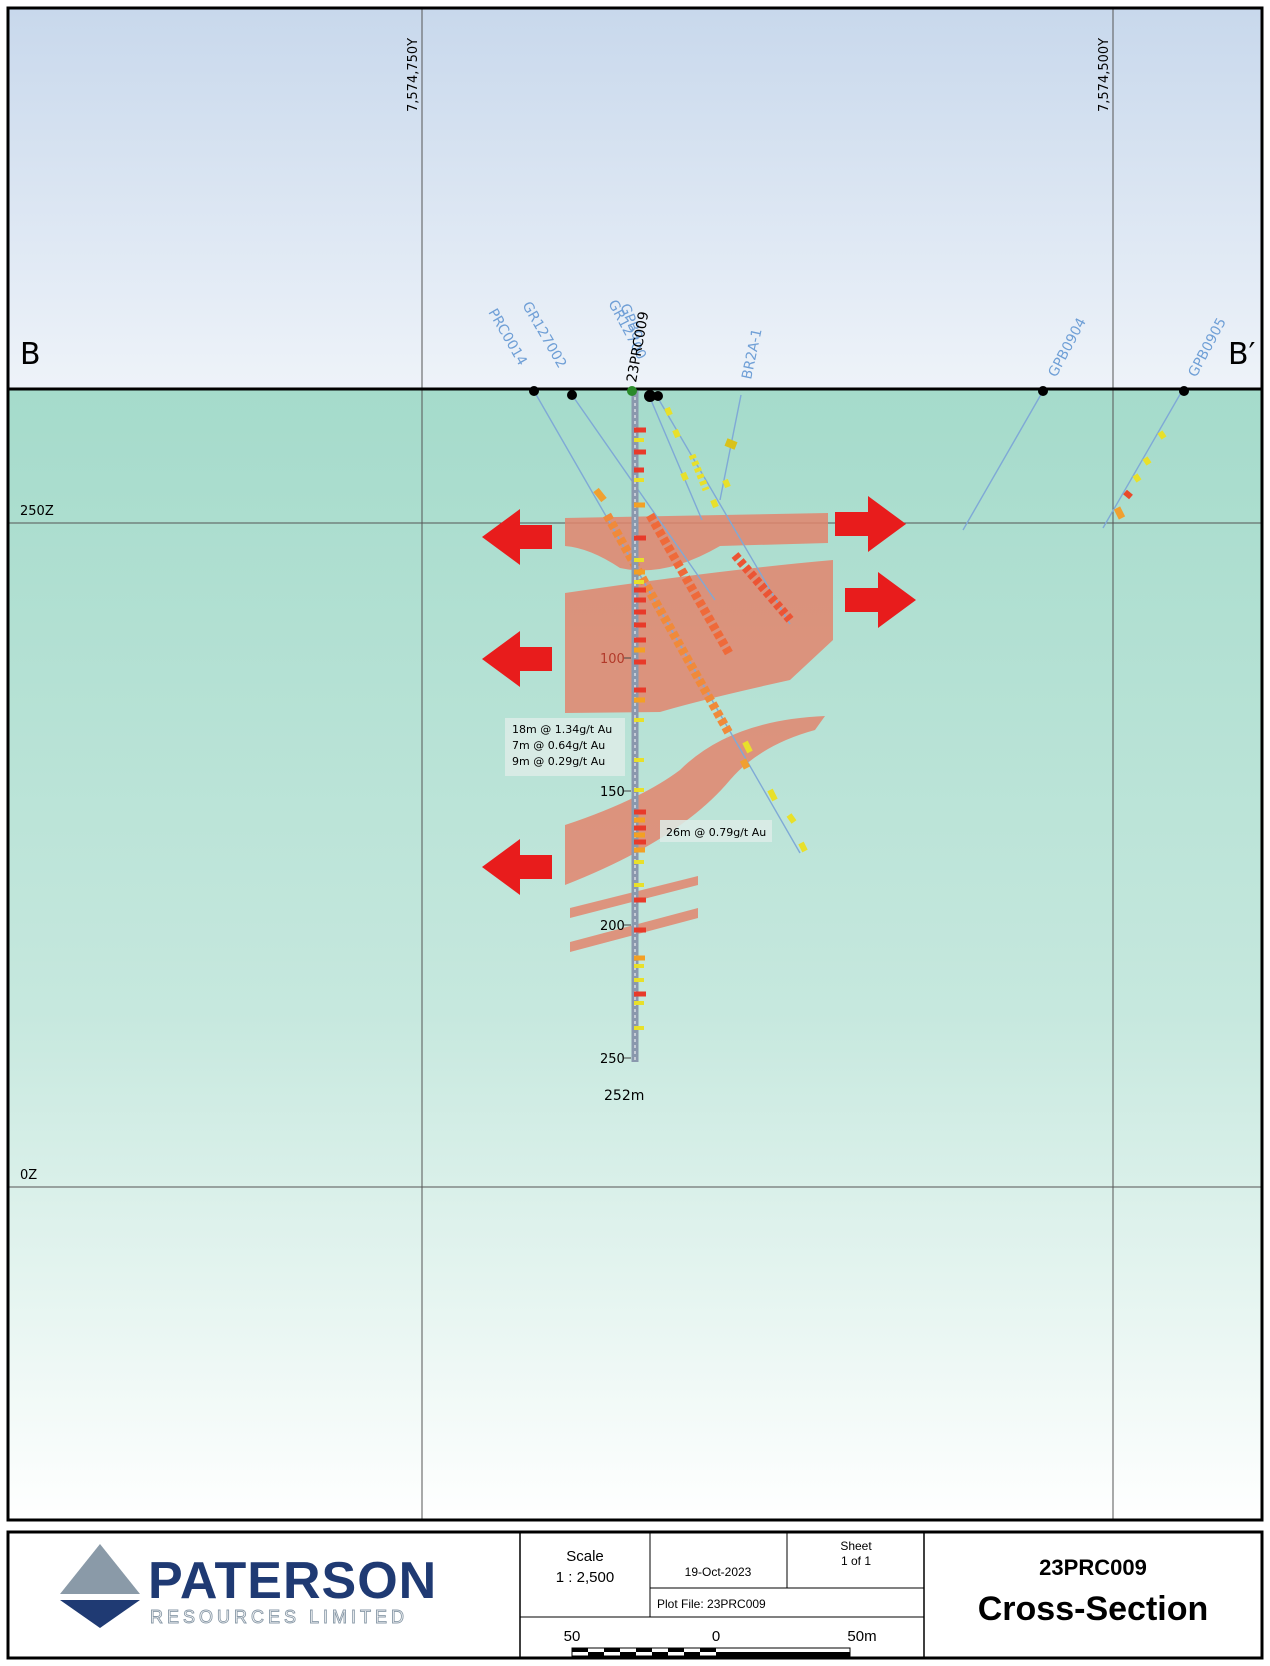 The height and width of the screenshot is (1666, 1270). I want to click on trace-gpb0904, so click(1003, 460).